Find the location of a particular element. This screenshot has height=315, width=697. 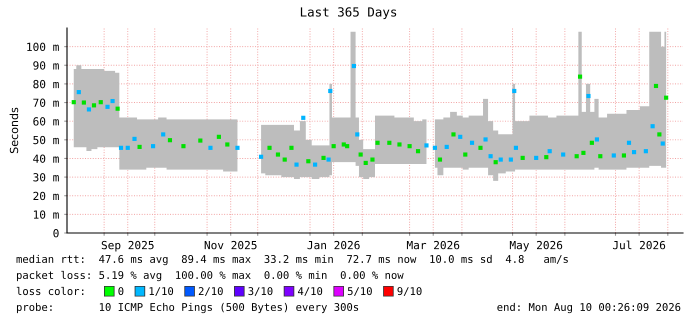

y-tick-label: 50 m is located at coordinates (46, 140).